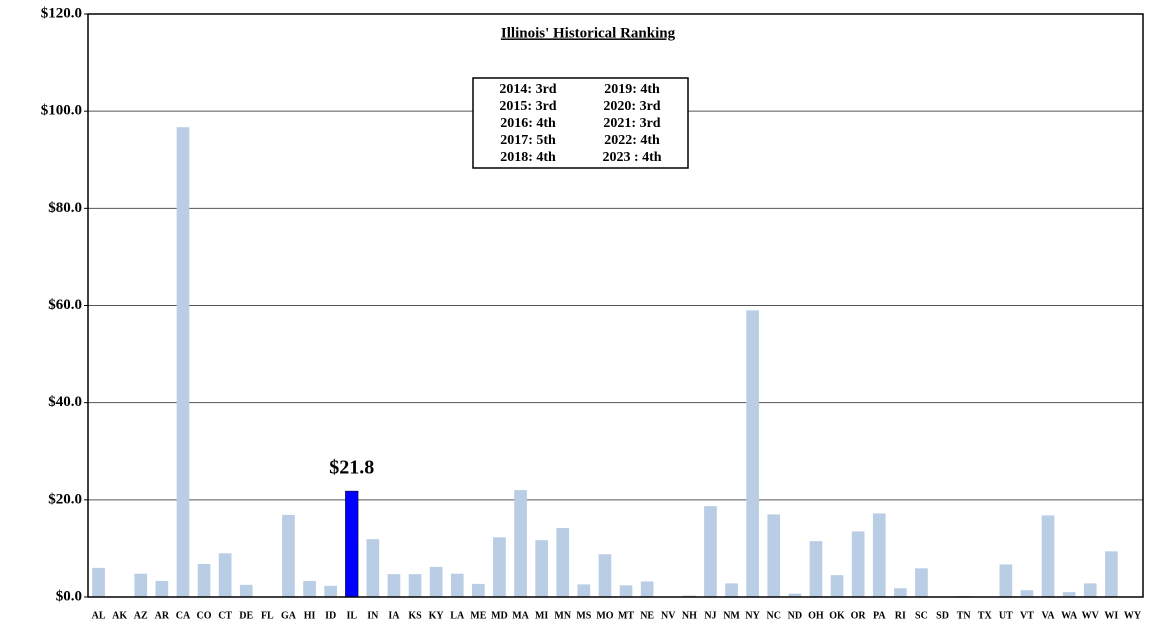  I want to click on x-tick-label: SC, so click(921, 615).